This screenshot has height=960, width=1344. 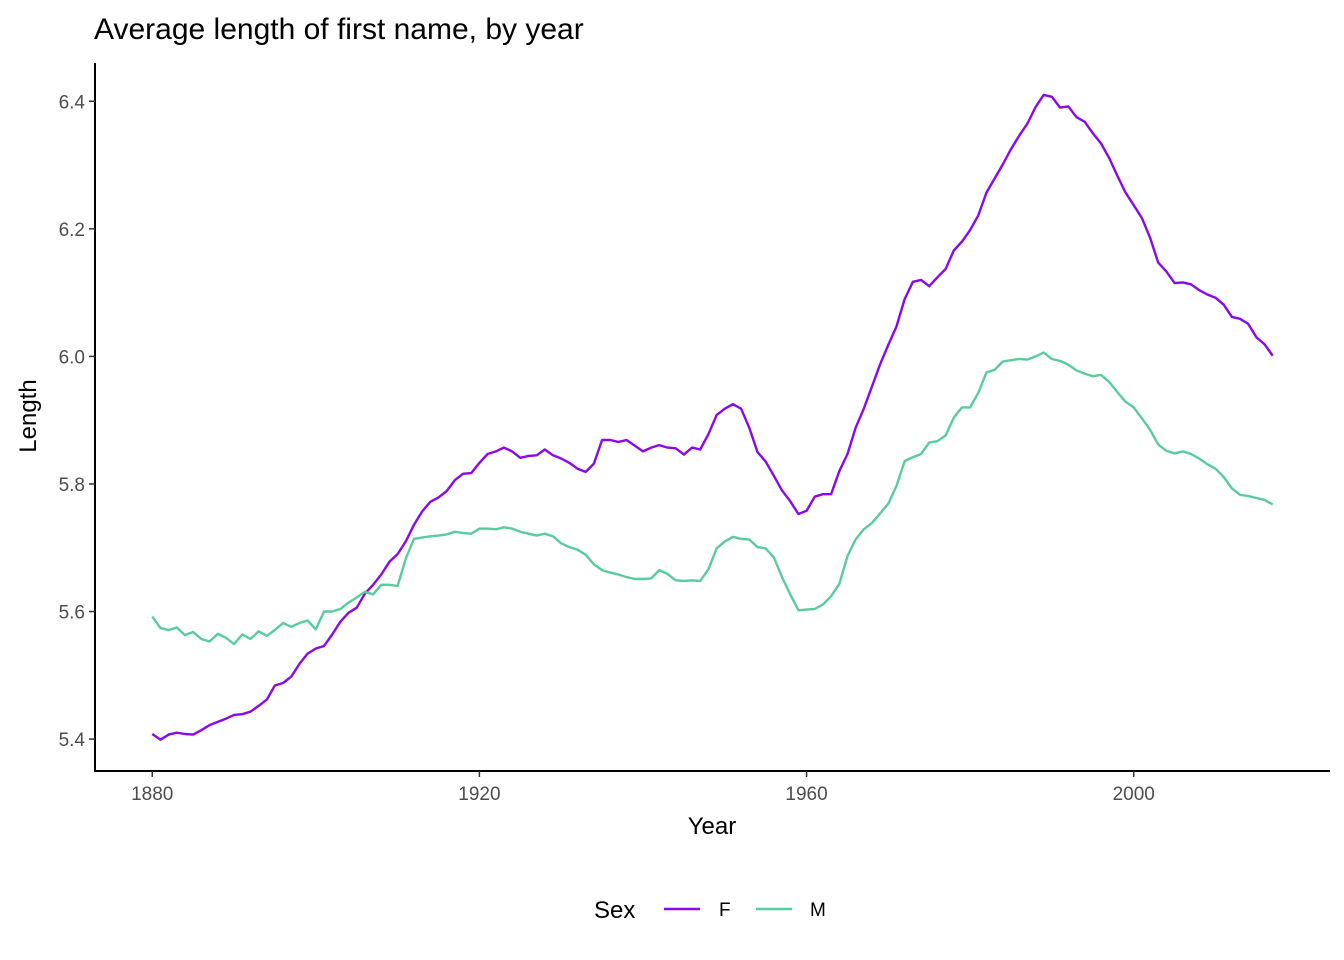 I want to click on y-tick-label: 5.4, so click(x=72, y=740).